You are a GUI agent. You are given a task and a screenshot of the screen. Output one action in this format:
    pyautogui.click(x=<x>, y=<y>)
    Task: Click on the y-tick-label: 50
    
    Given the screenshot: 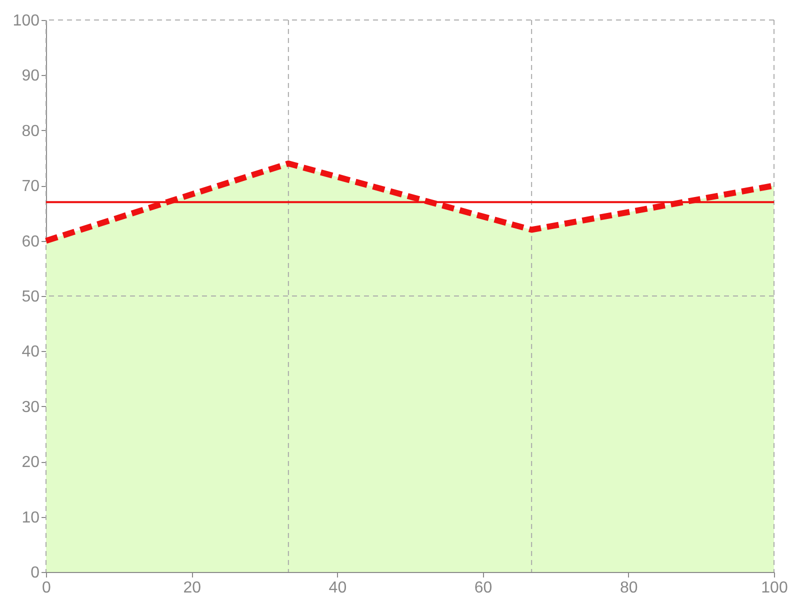 What is the action you would take?
    pyautogui.click(x=31, y=297)
    